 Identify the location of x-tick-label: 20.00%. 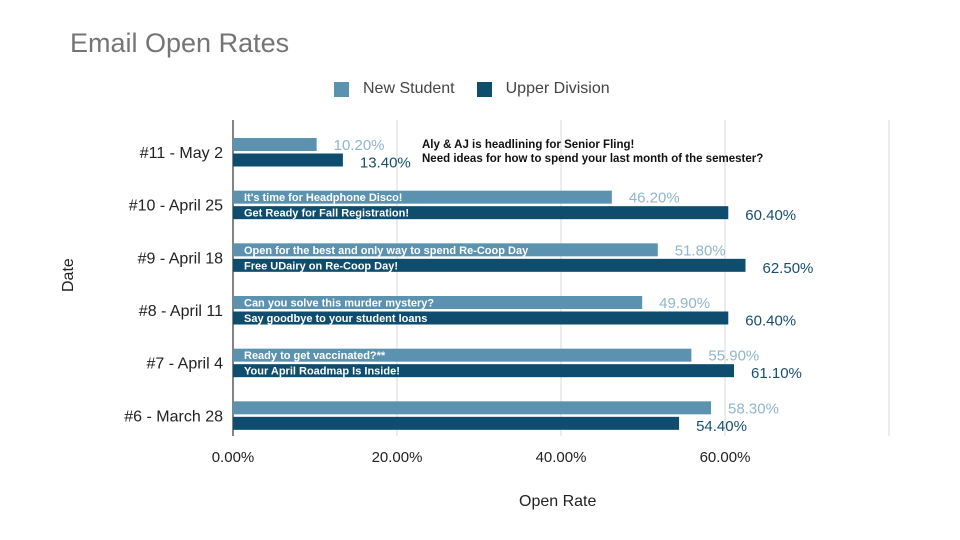
(397, 457).